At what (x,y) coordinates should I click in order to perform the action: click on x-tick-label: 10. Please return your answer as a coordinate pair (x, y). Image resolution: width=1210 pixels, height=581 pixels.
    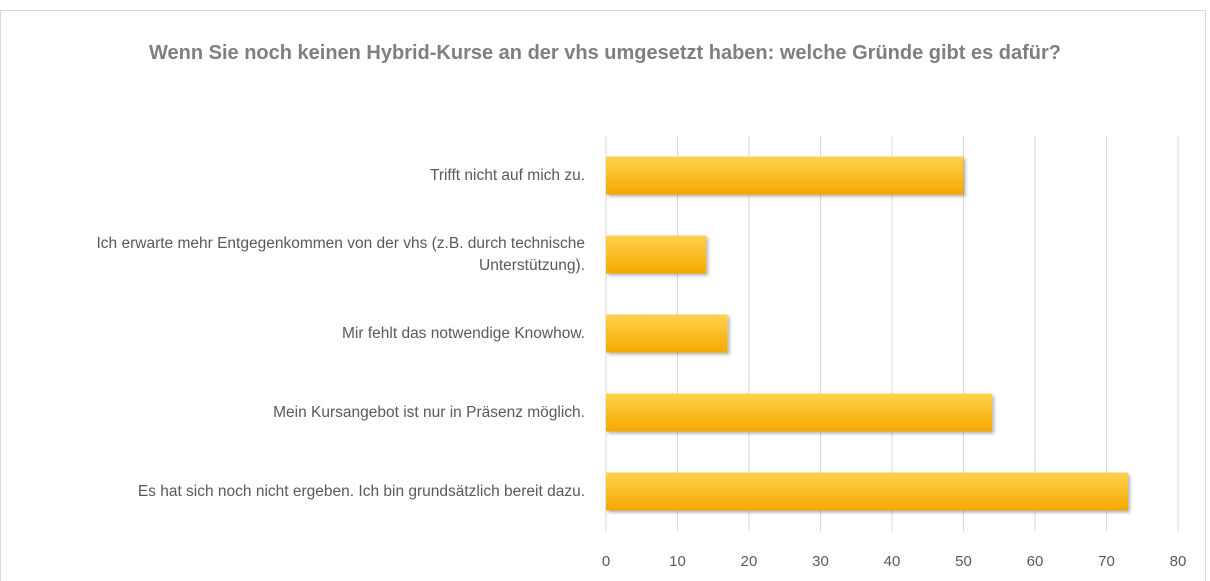
    Looking at the image, I should click on (677, 561).